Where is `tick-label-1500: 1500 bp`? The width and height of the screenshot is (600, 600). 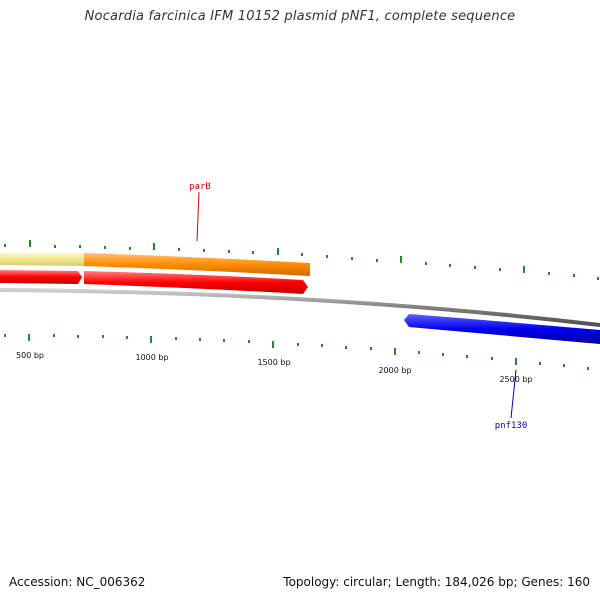
tick-label-1500: 1500 bp is located at coordinates (273, 362).